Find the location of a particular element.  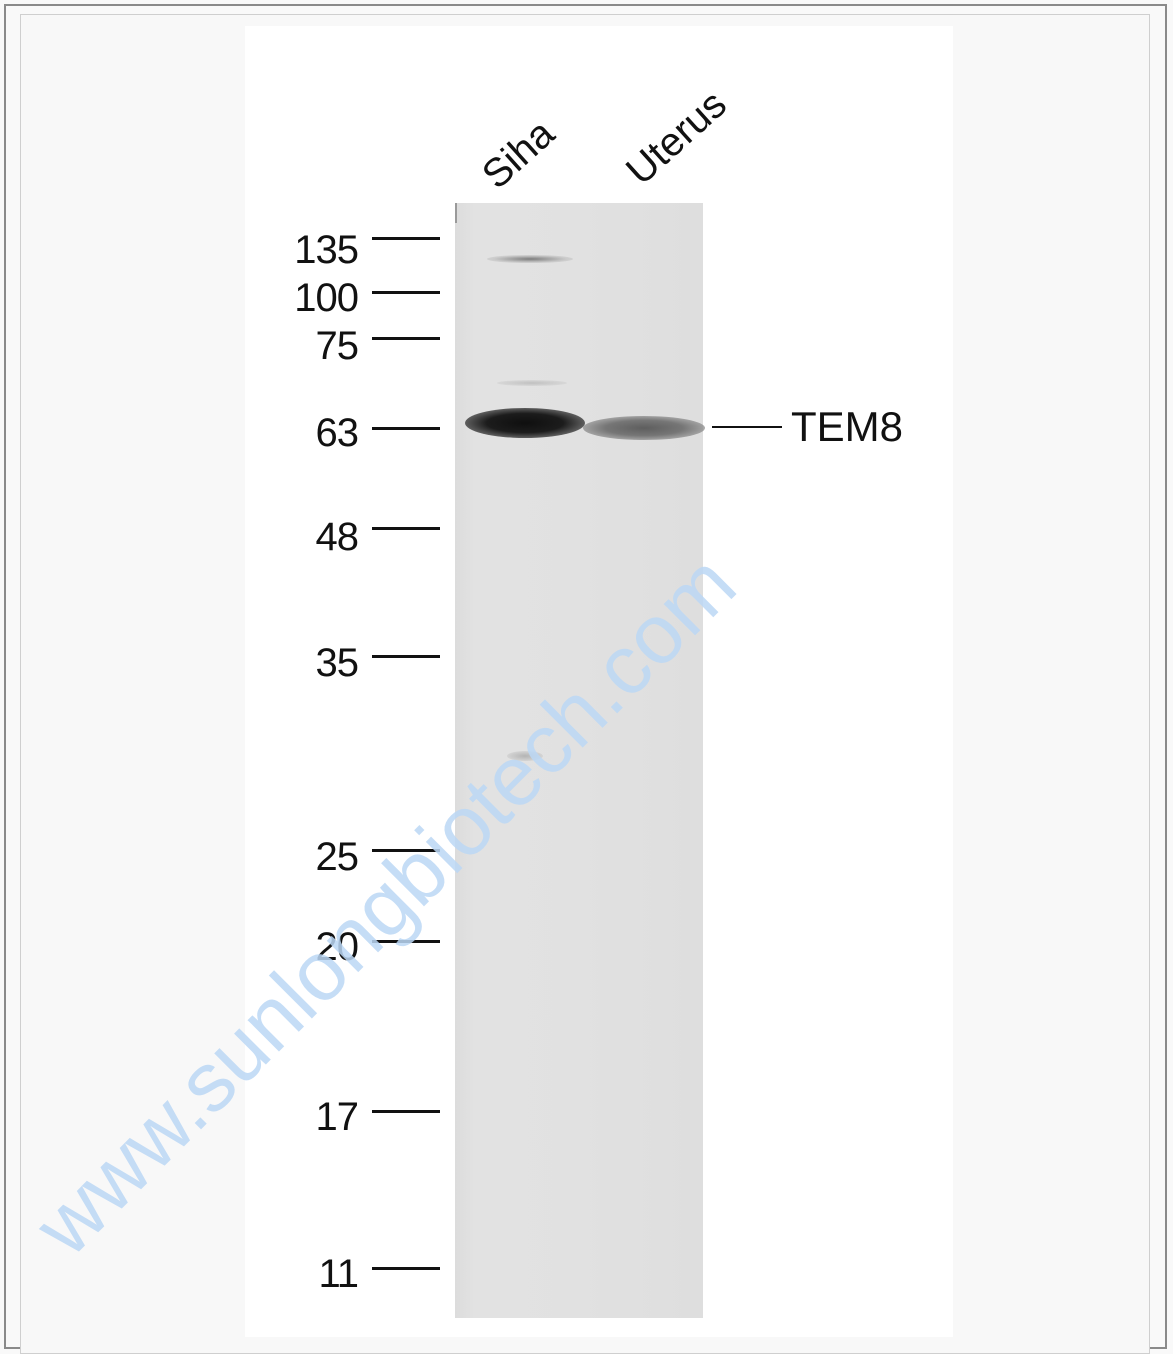

marker-label-75: 75 is located at coordinates (337, 346).